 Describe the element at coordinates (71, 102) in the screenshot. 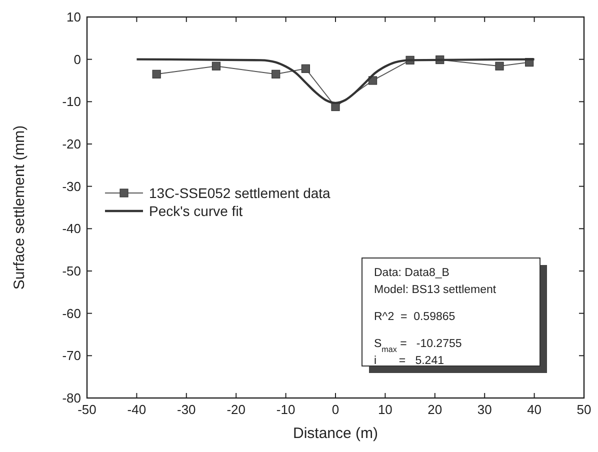

I see `y-tick-label: -10` at that location.